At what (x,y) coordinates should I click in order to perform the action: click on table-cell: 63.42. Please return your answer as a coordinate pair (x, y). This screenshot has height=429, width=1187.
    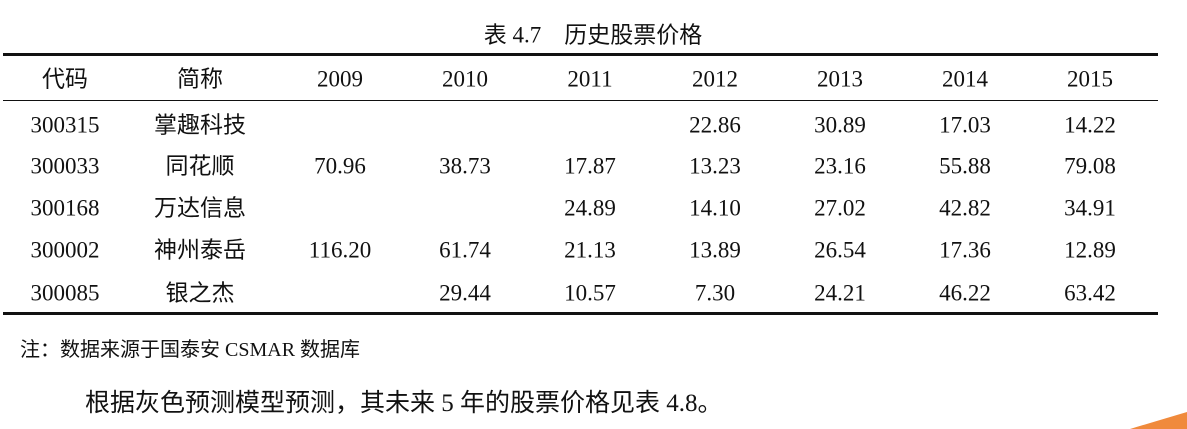
    Looking at the image, I should click on (1090, 293).